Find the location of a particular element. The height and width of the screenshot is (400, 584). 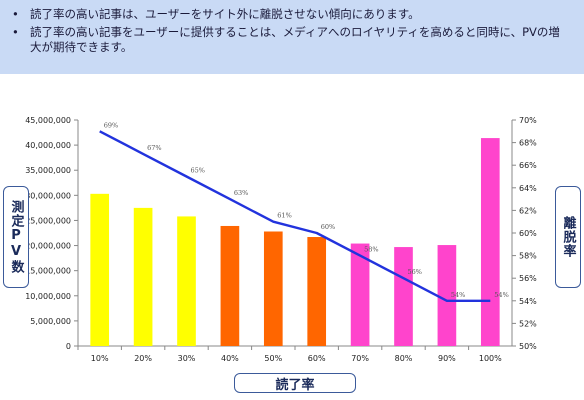

x-tick-label: 20% is located at coordinates (143, 358).